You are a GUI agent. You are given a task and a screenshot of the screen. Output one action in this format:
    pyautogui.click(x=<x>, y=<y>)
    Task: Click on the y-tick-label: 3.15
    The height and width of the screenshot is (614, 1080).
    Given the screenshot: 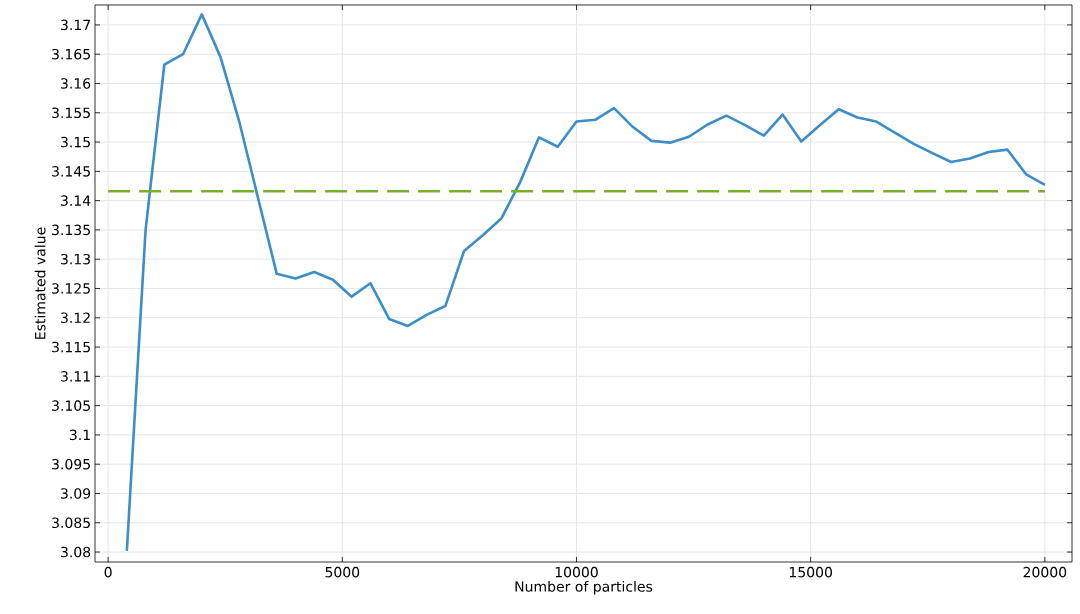 What is the action you would take?
    pyautogui.click(x=75, y=142)
    